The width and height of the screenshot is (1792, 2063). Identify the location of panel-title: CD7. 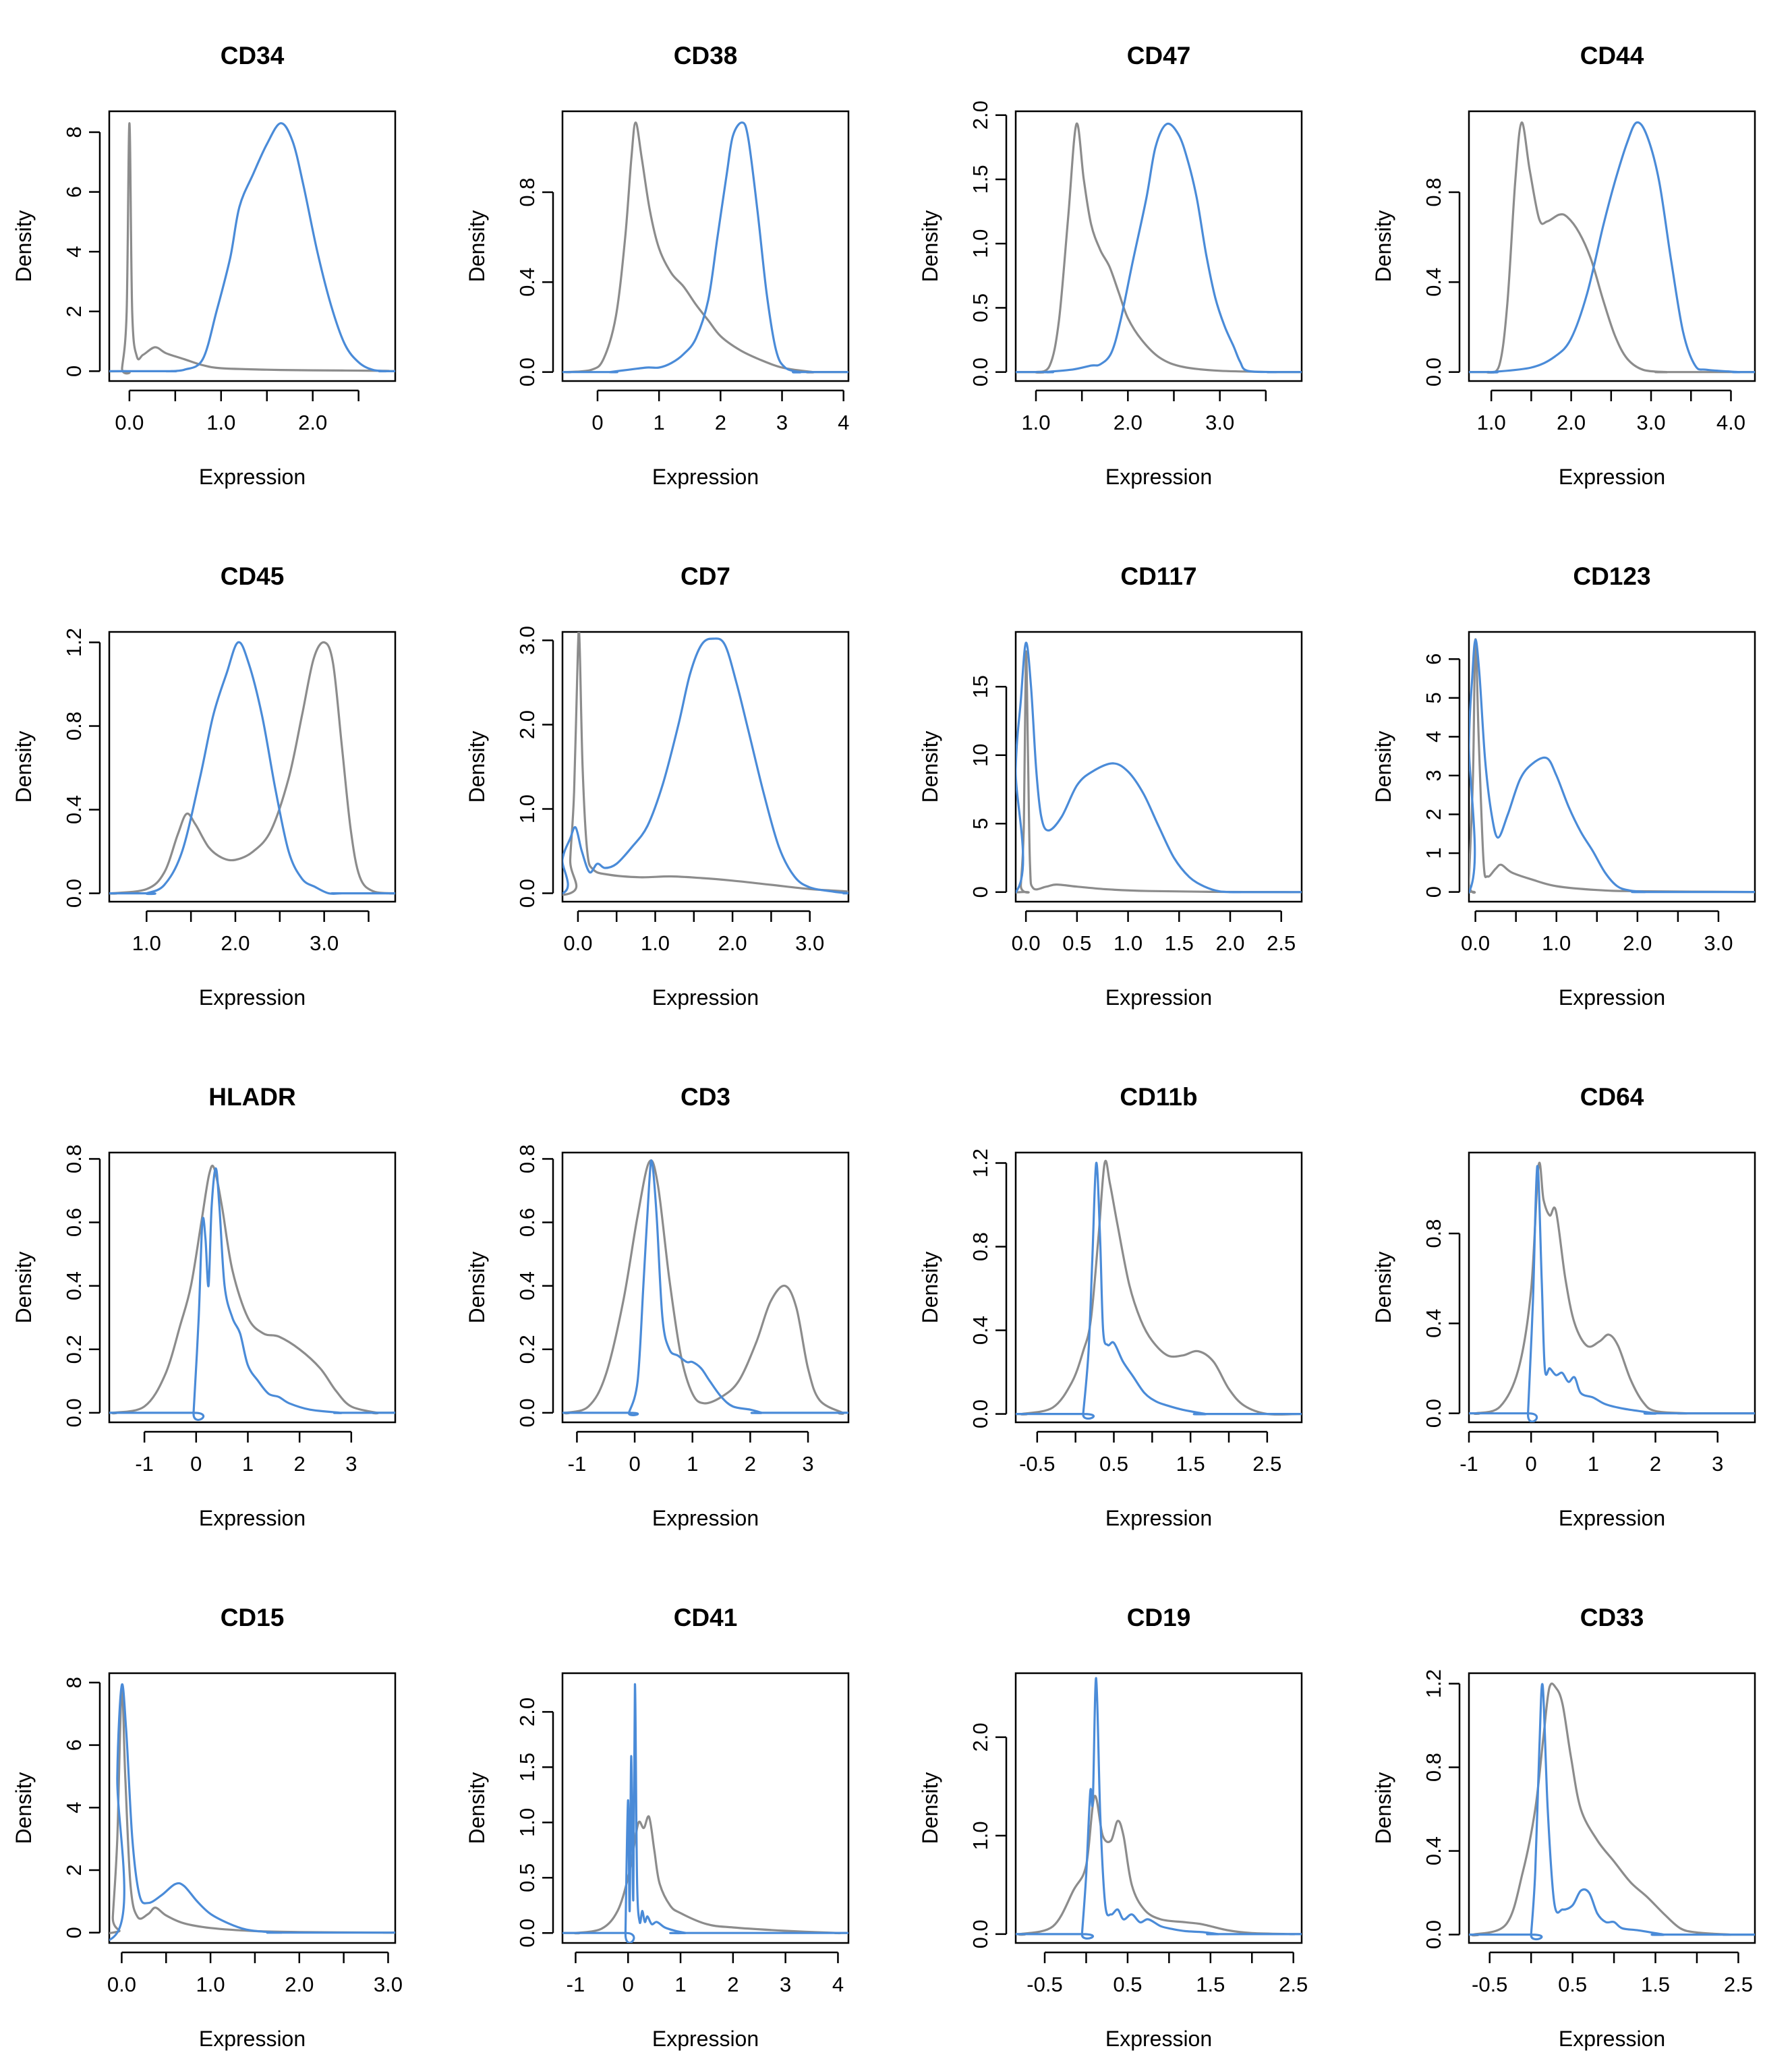
(705, 576).